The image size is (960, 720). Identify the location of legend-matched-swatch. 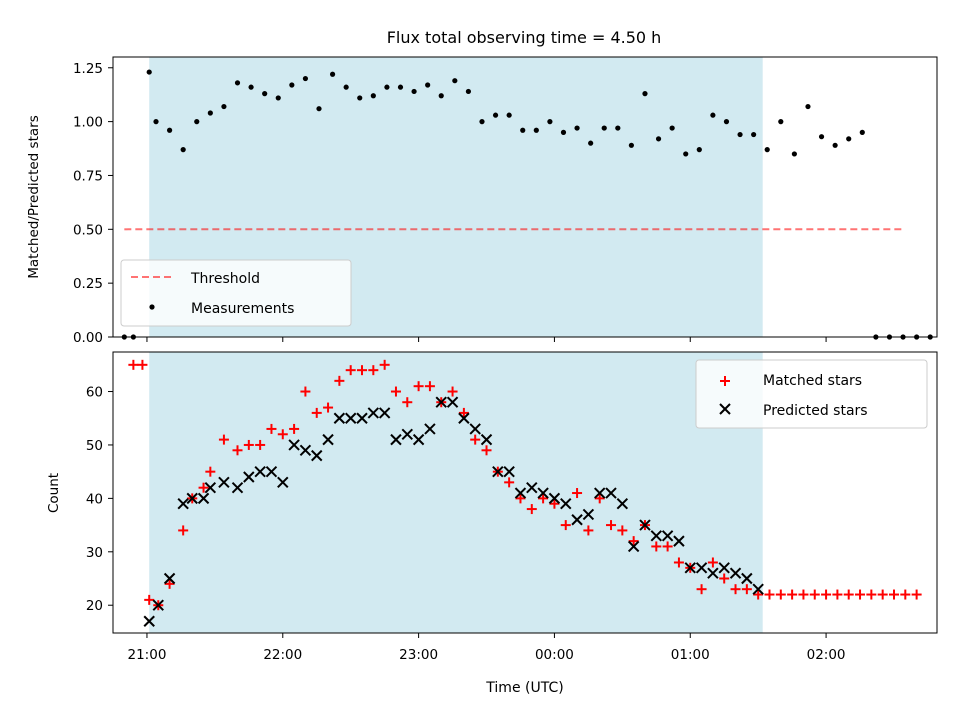
(725, 381).